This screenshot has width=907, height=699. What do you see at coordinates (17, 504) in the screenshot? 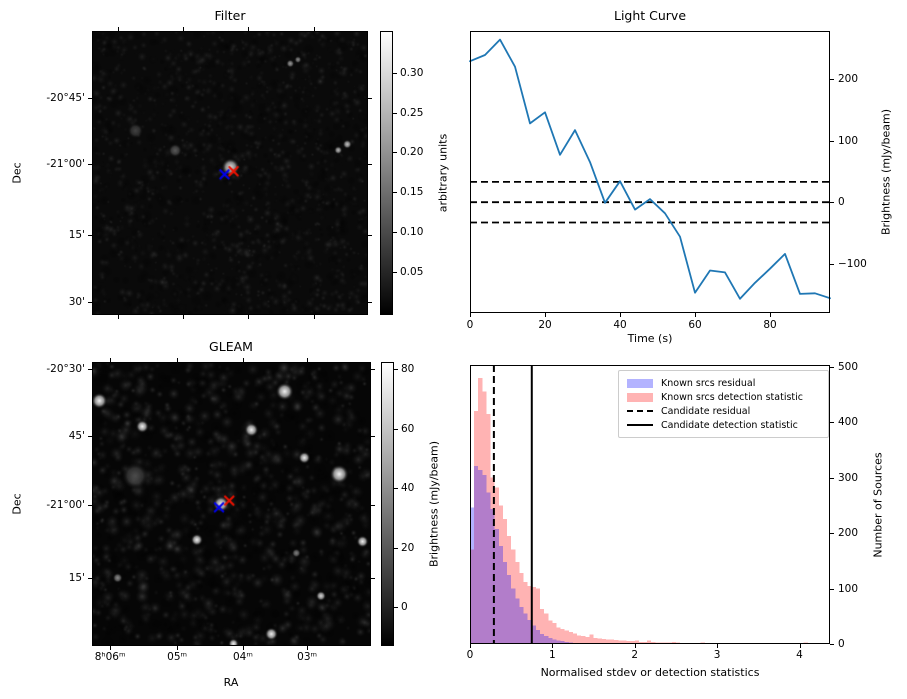
I see `gleam-y-axis-label: Dec` at bounding box center [17, 504].